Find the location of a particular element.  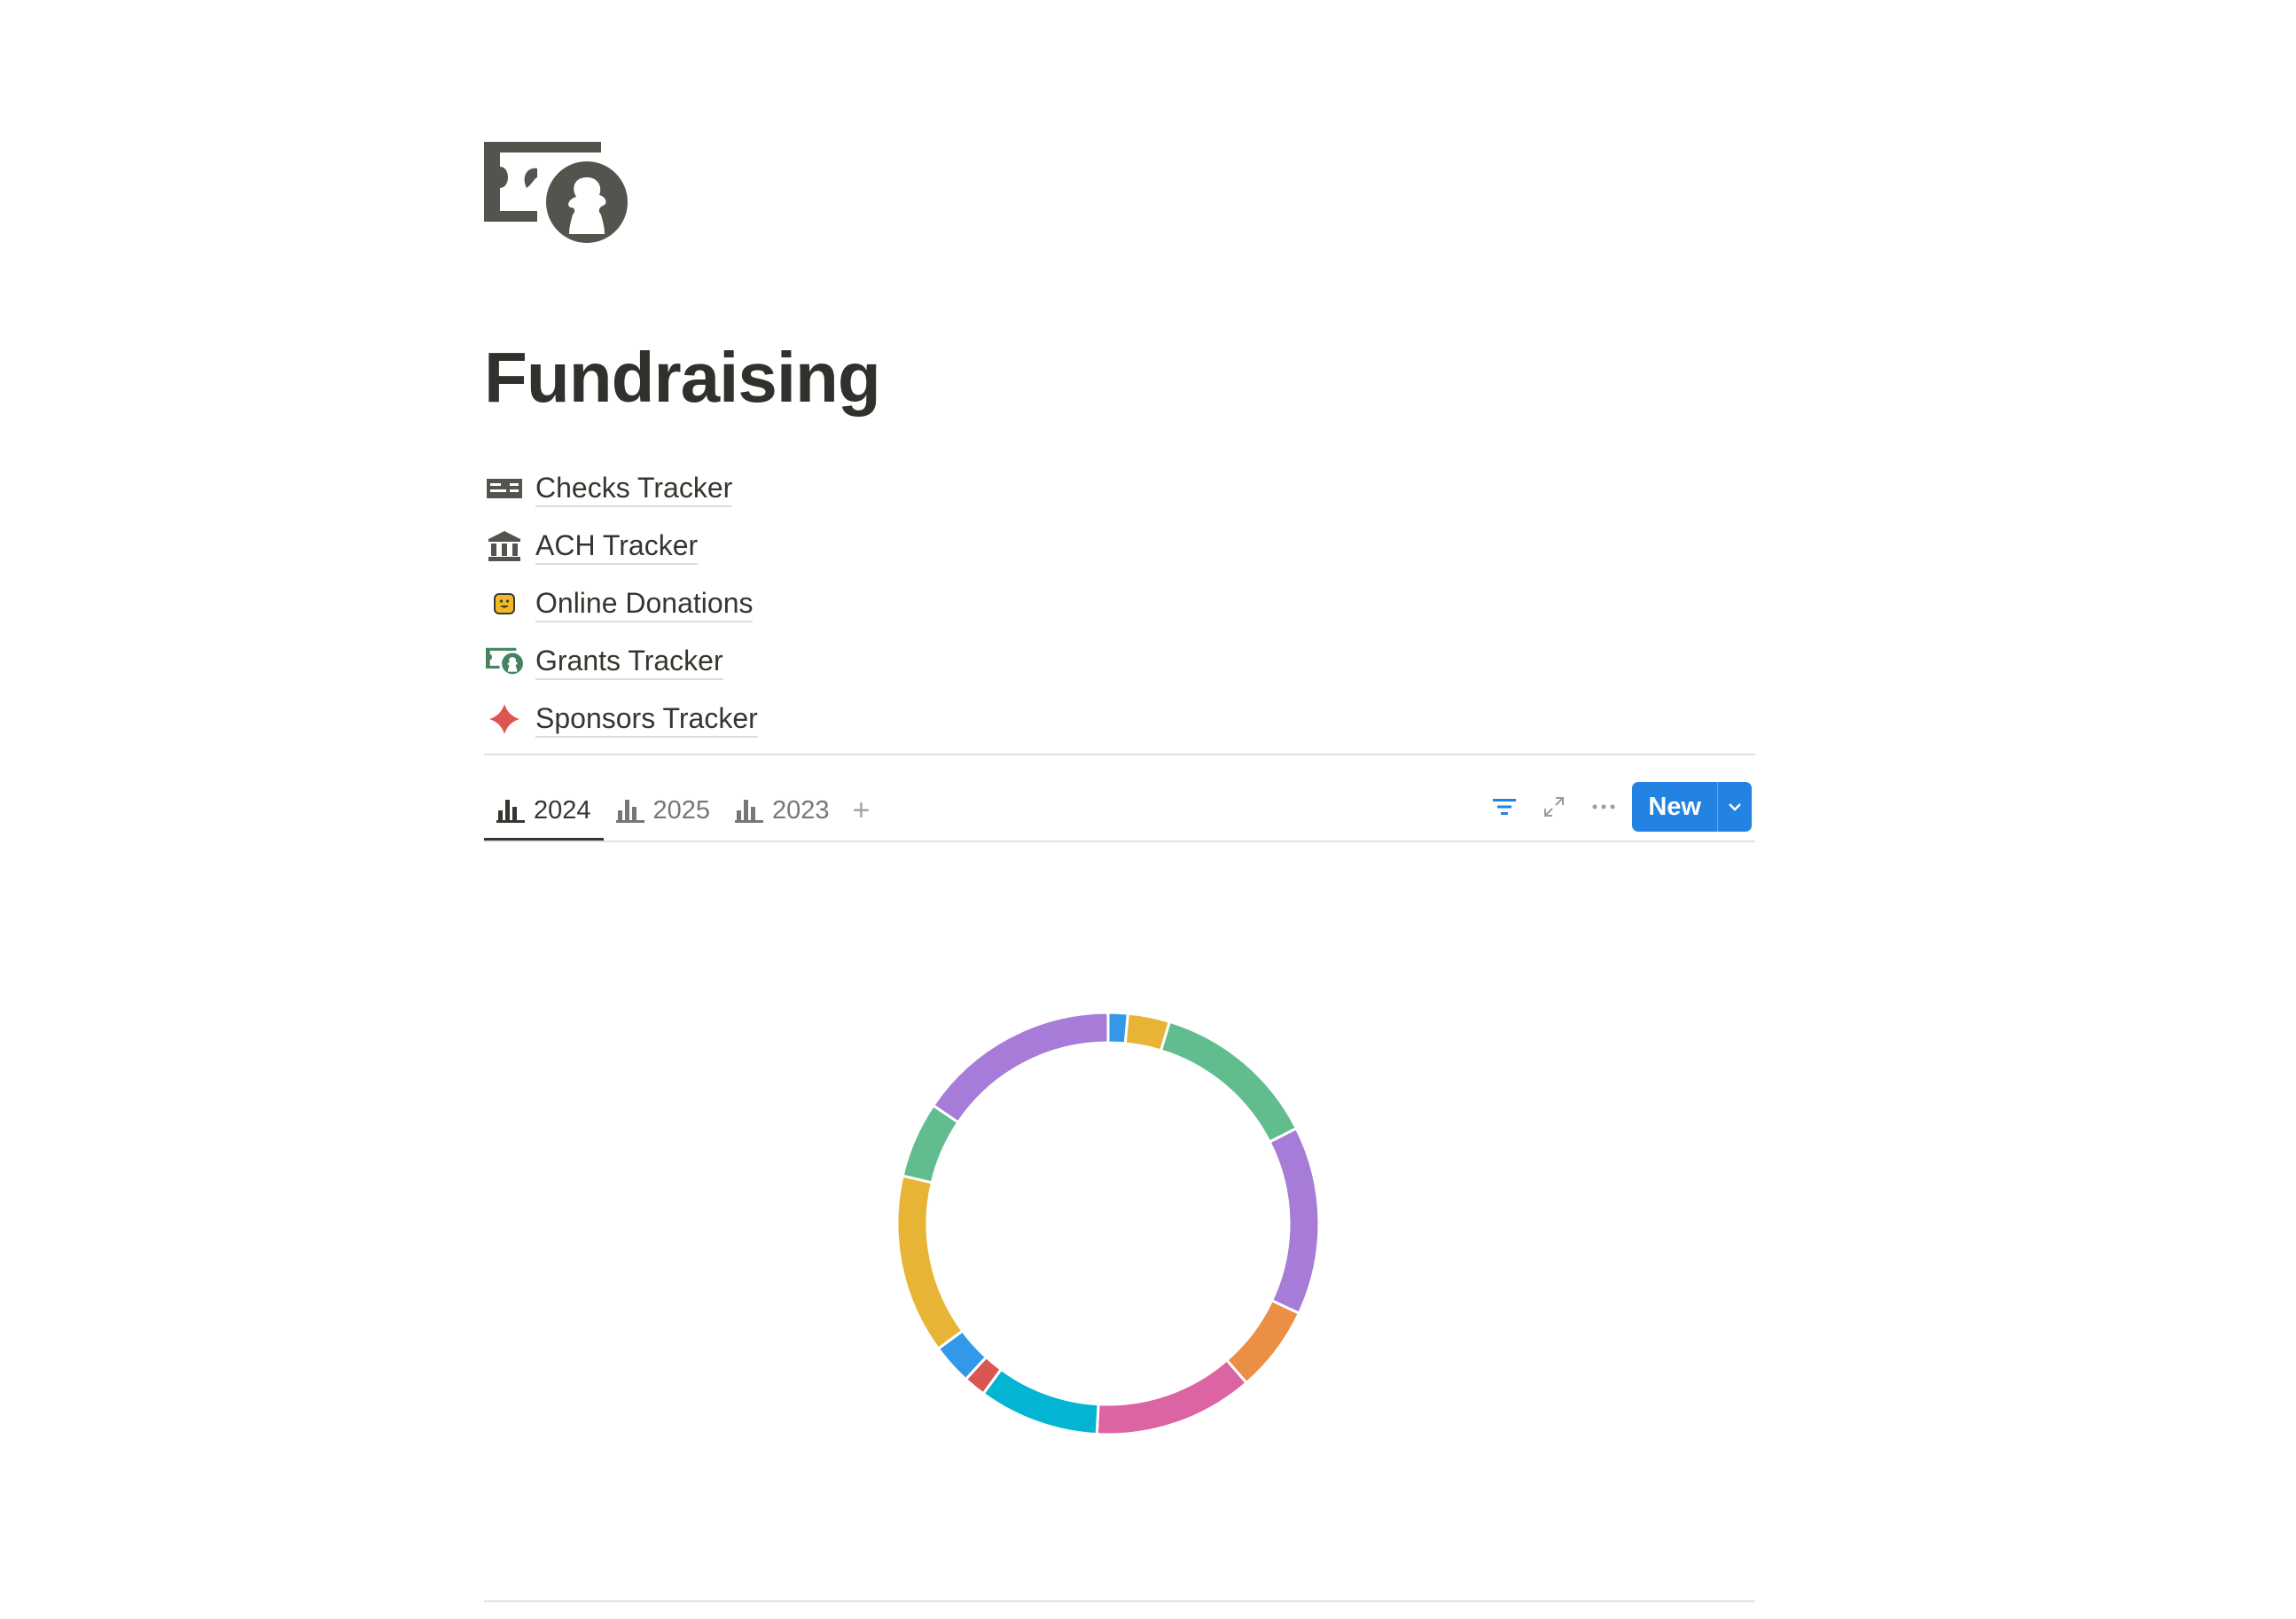

more-dots-icon is located at coordinates (1603, 807).